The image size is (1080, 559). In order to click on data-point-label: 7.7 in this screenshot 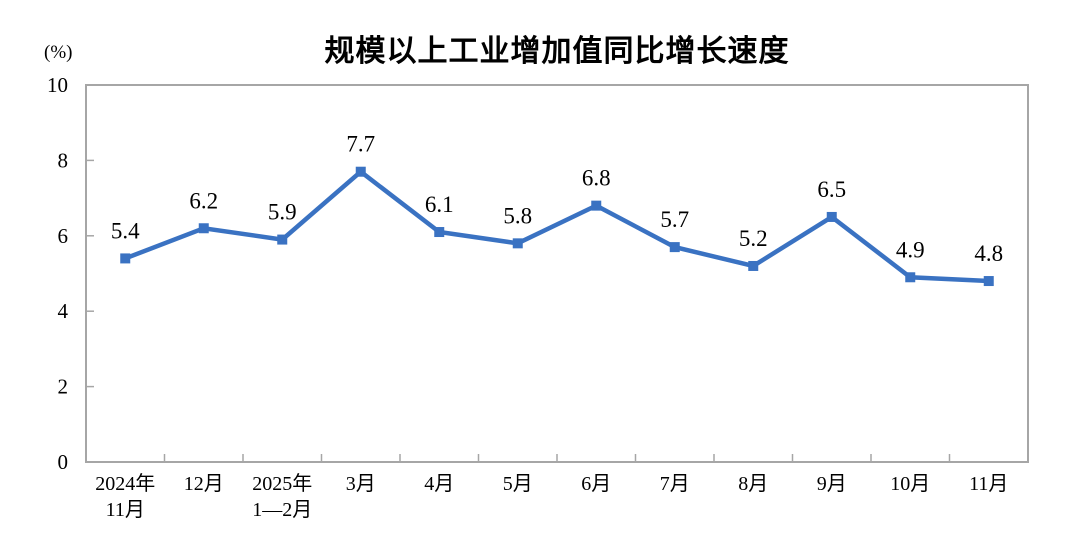, I will do `click(360, 144)`.